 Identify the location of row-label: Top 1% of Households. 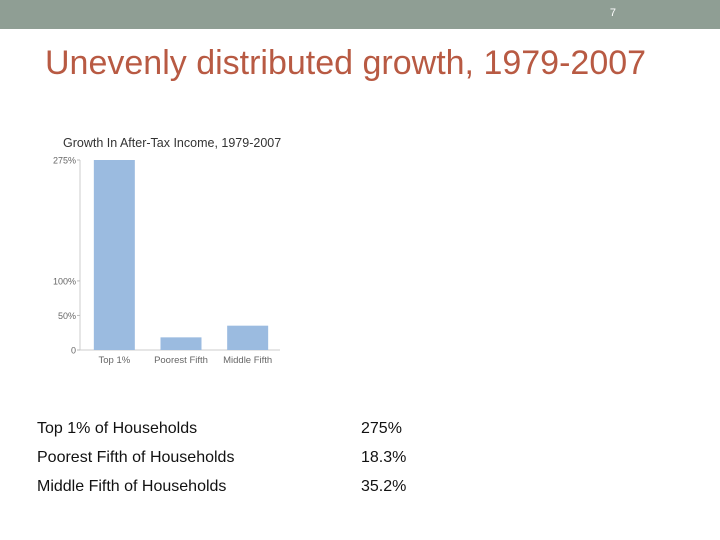
(117, 428).